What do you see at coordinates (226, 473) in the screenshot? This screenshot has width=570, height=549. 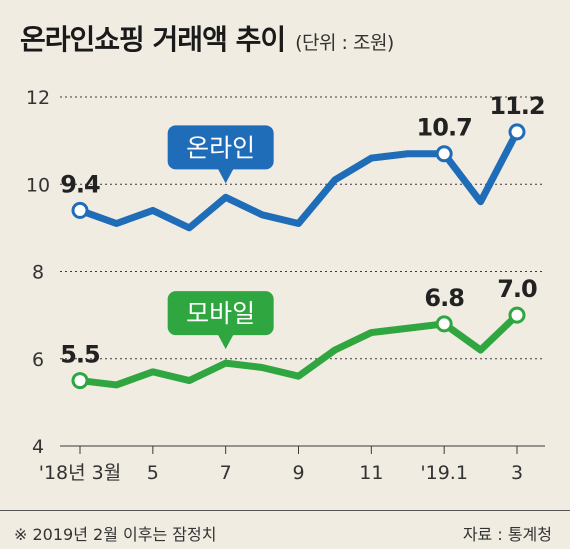 I see `x-tick-label: 7` at bounding box center [226, 473].